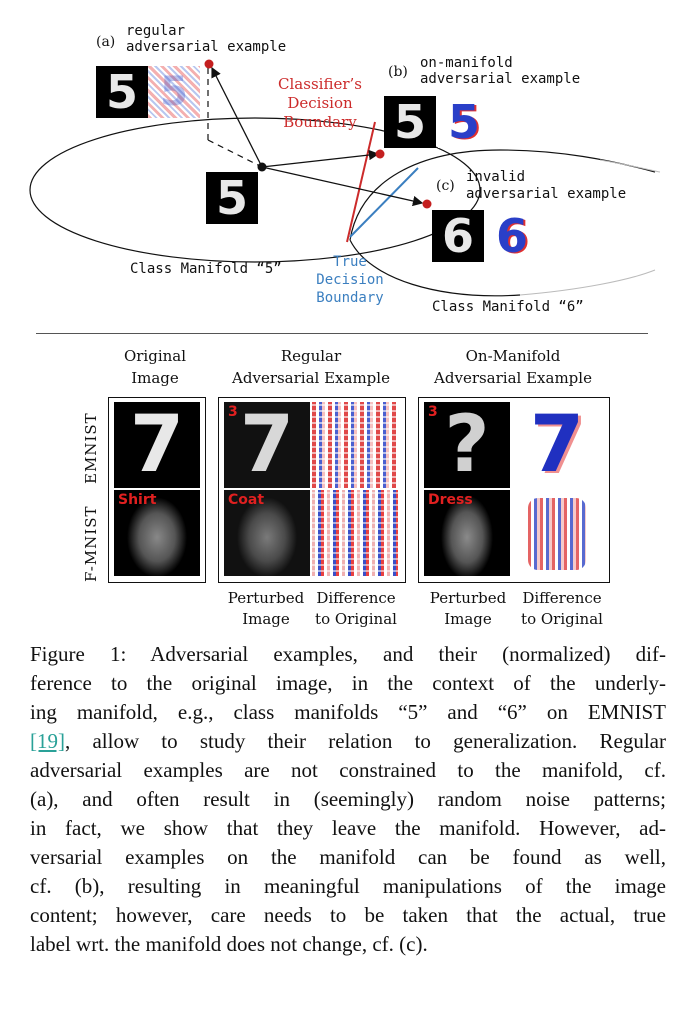 This screenshot has height=1019, width=696. What do you see at coordinates (513, 356) in the screenshot?
I see `col-header-onmanifold-1: On-Manifold` at bounding box center [513, 356].